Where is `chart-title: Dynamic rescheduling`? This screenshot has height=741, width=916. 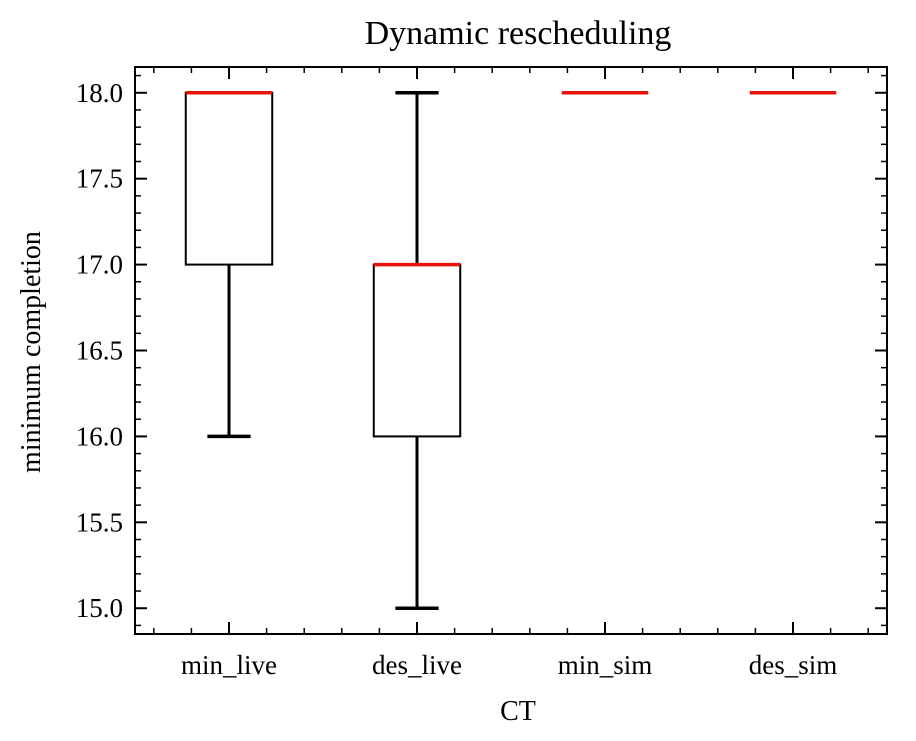
chart-title: Dynamic rescheduling is located at coordinates (518, 33).